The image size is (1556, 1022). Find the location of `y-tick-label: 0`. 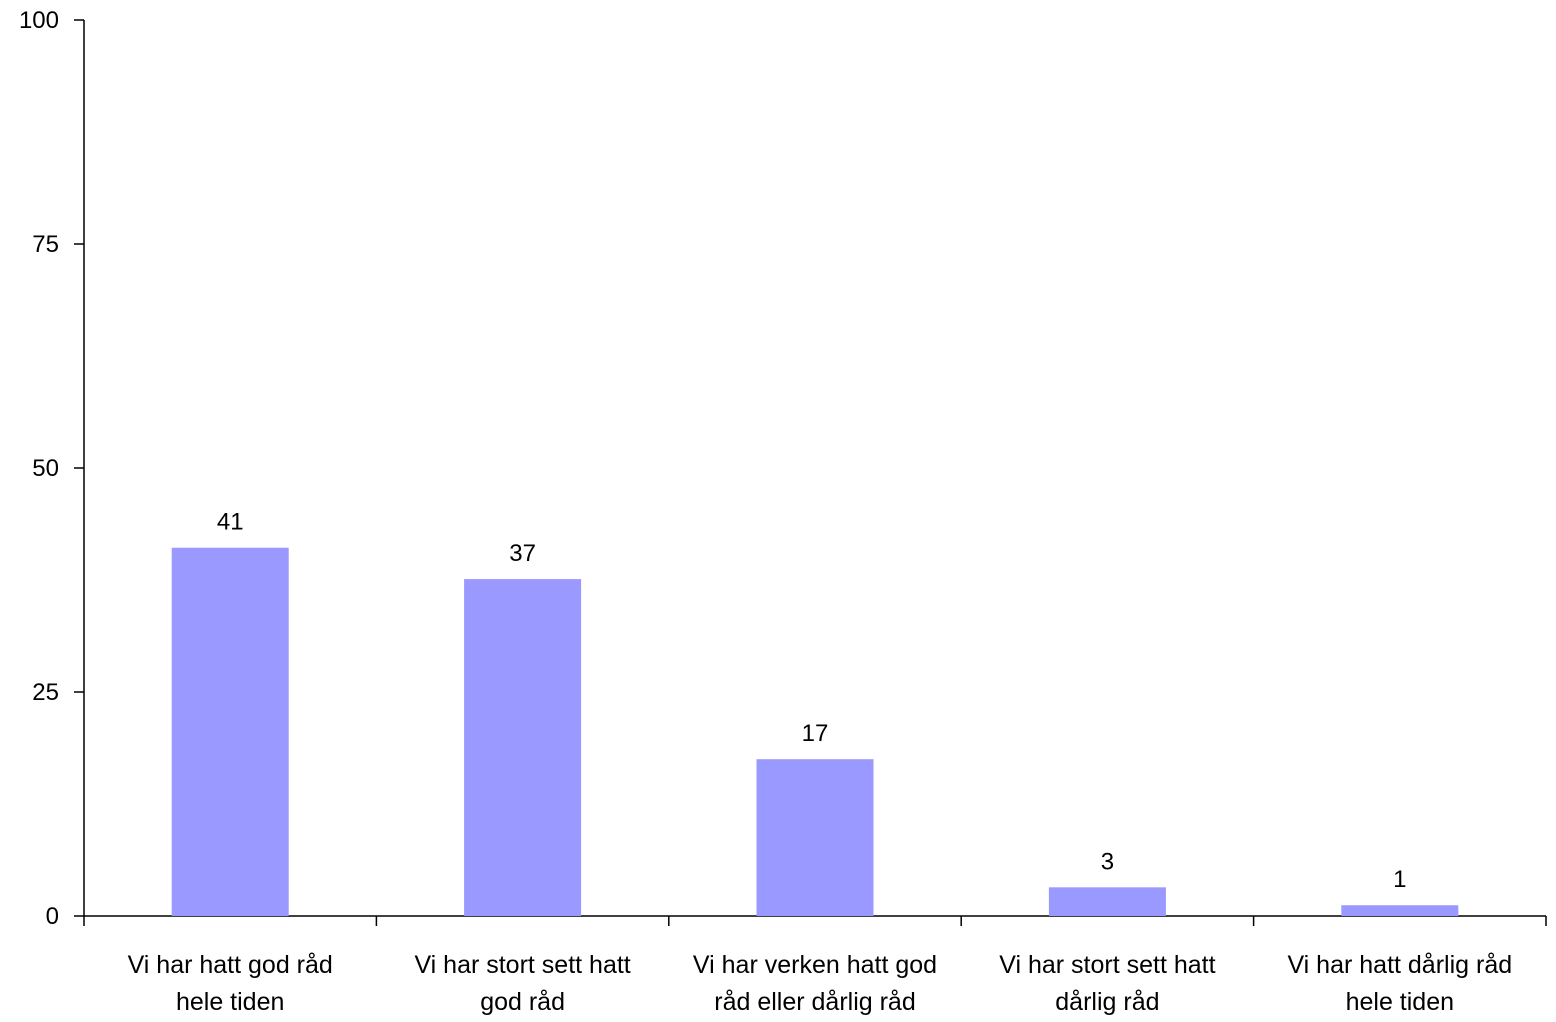

y-tick-label: 0 is located at coordinates (52, 916).